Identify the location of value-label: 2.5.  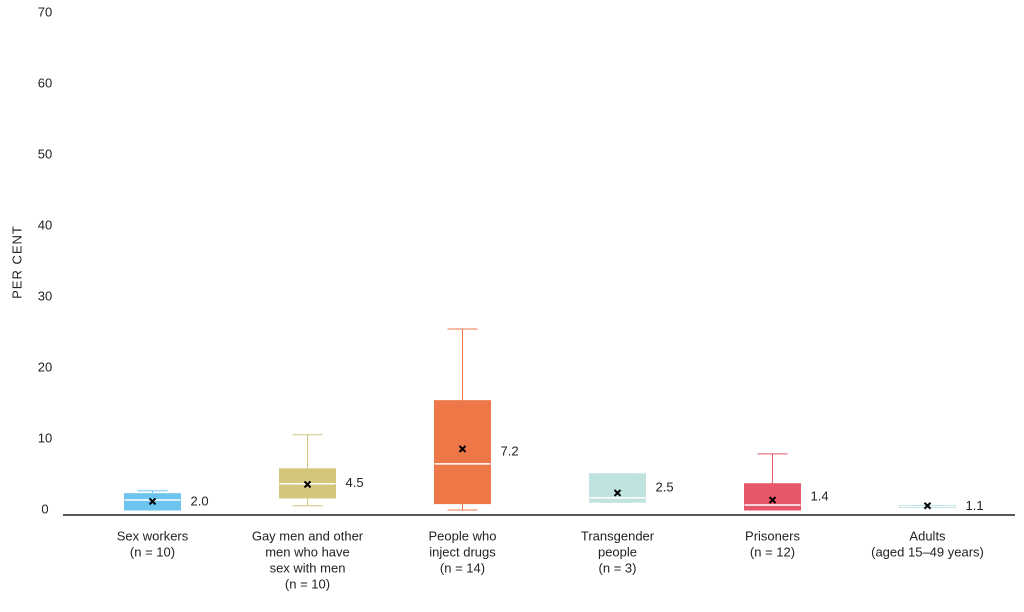
(665, 486).